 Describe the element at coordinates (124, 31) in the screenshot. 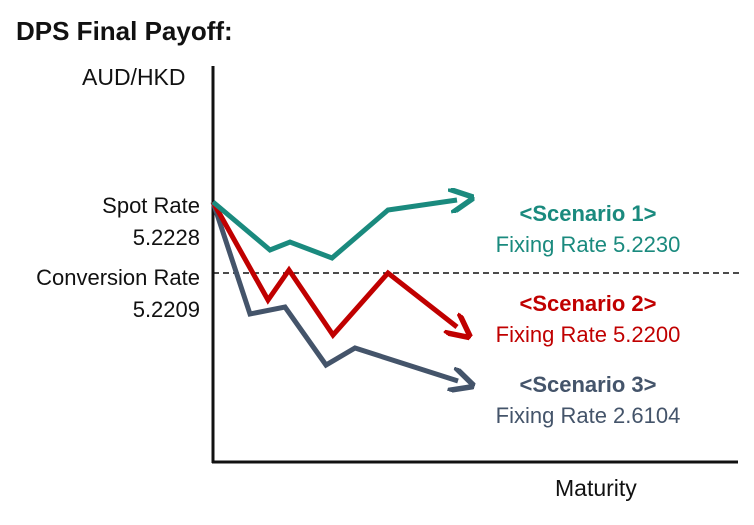

I see `page-title: DPS Final Payoff:` at that location.